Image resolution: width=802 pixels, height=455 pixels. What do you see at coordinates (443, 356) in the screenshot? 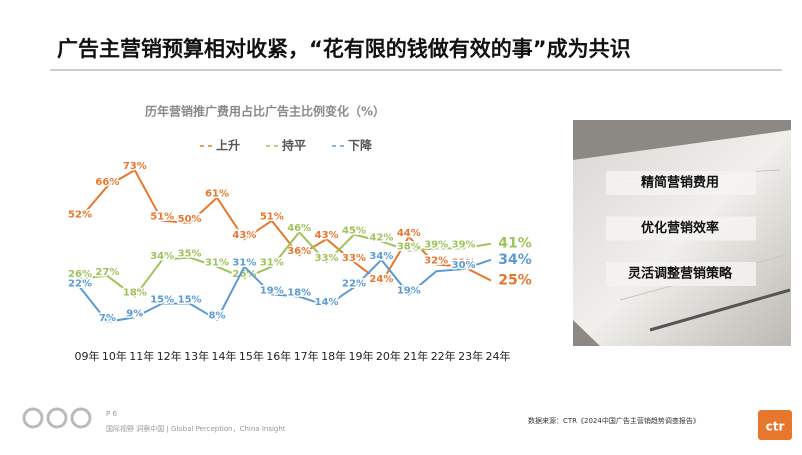
I see `x-tick-label: 22年` at bounding box center [443, 356].